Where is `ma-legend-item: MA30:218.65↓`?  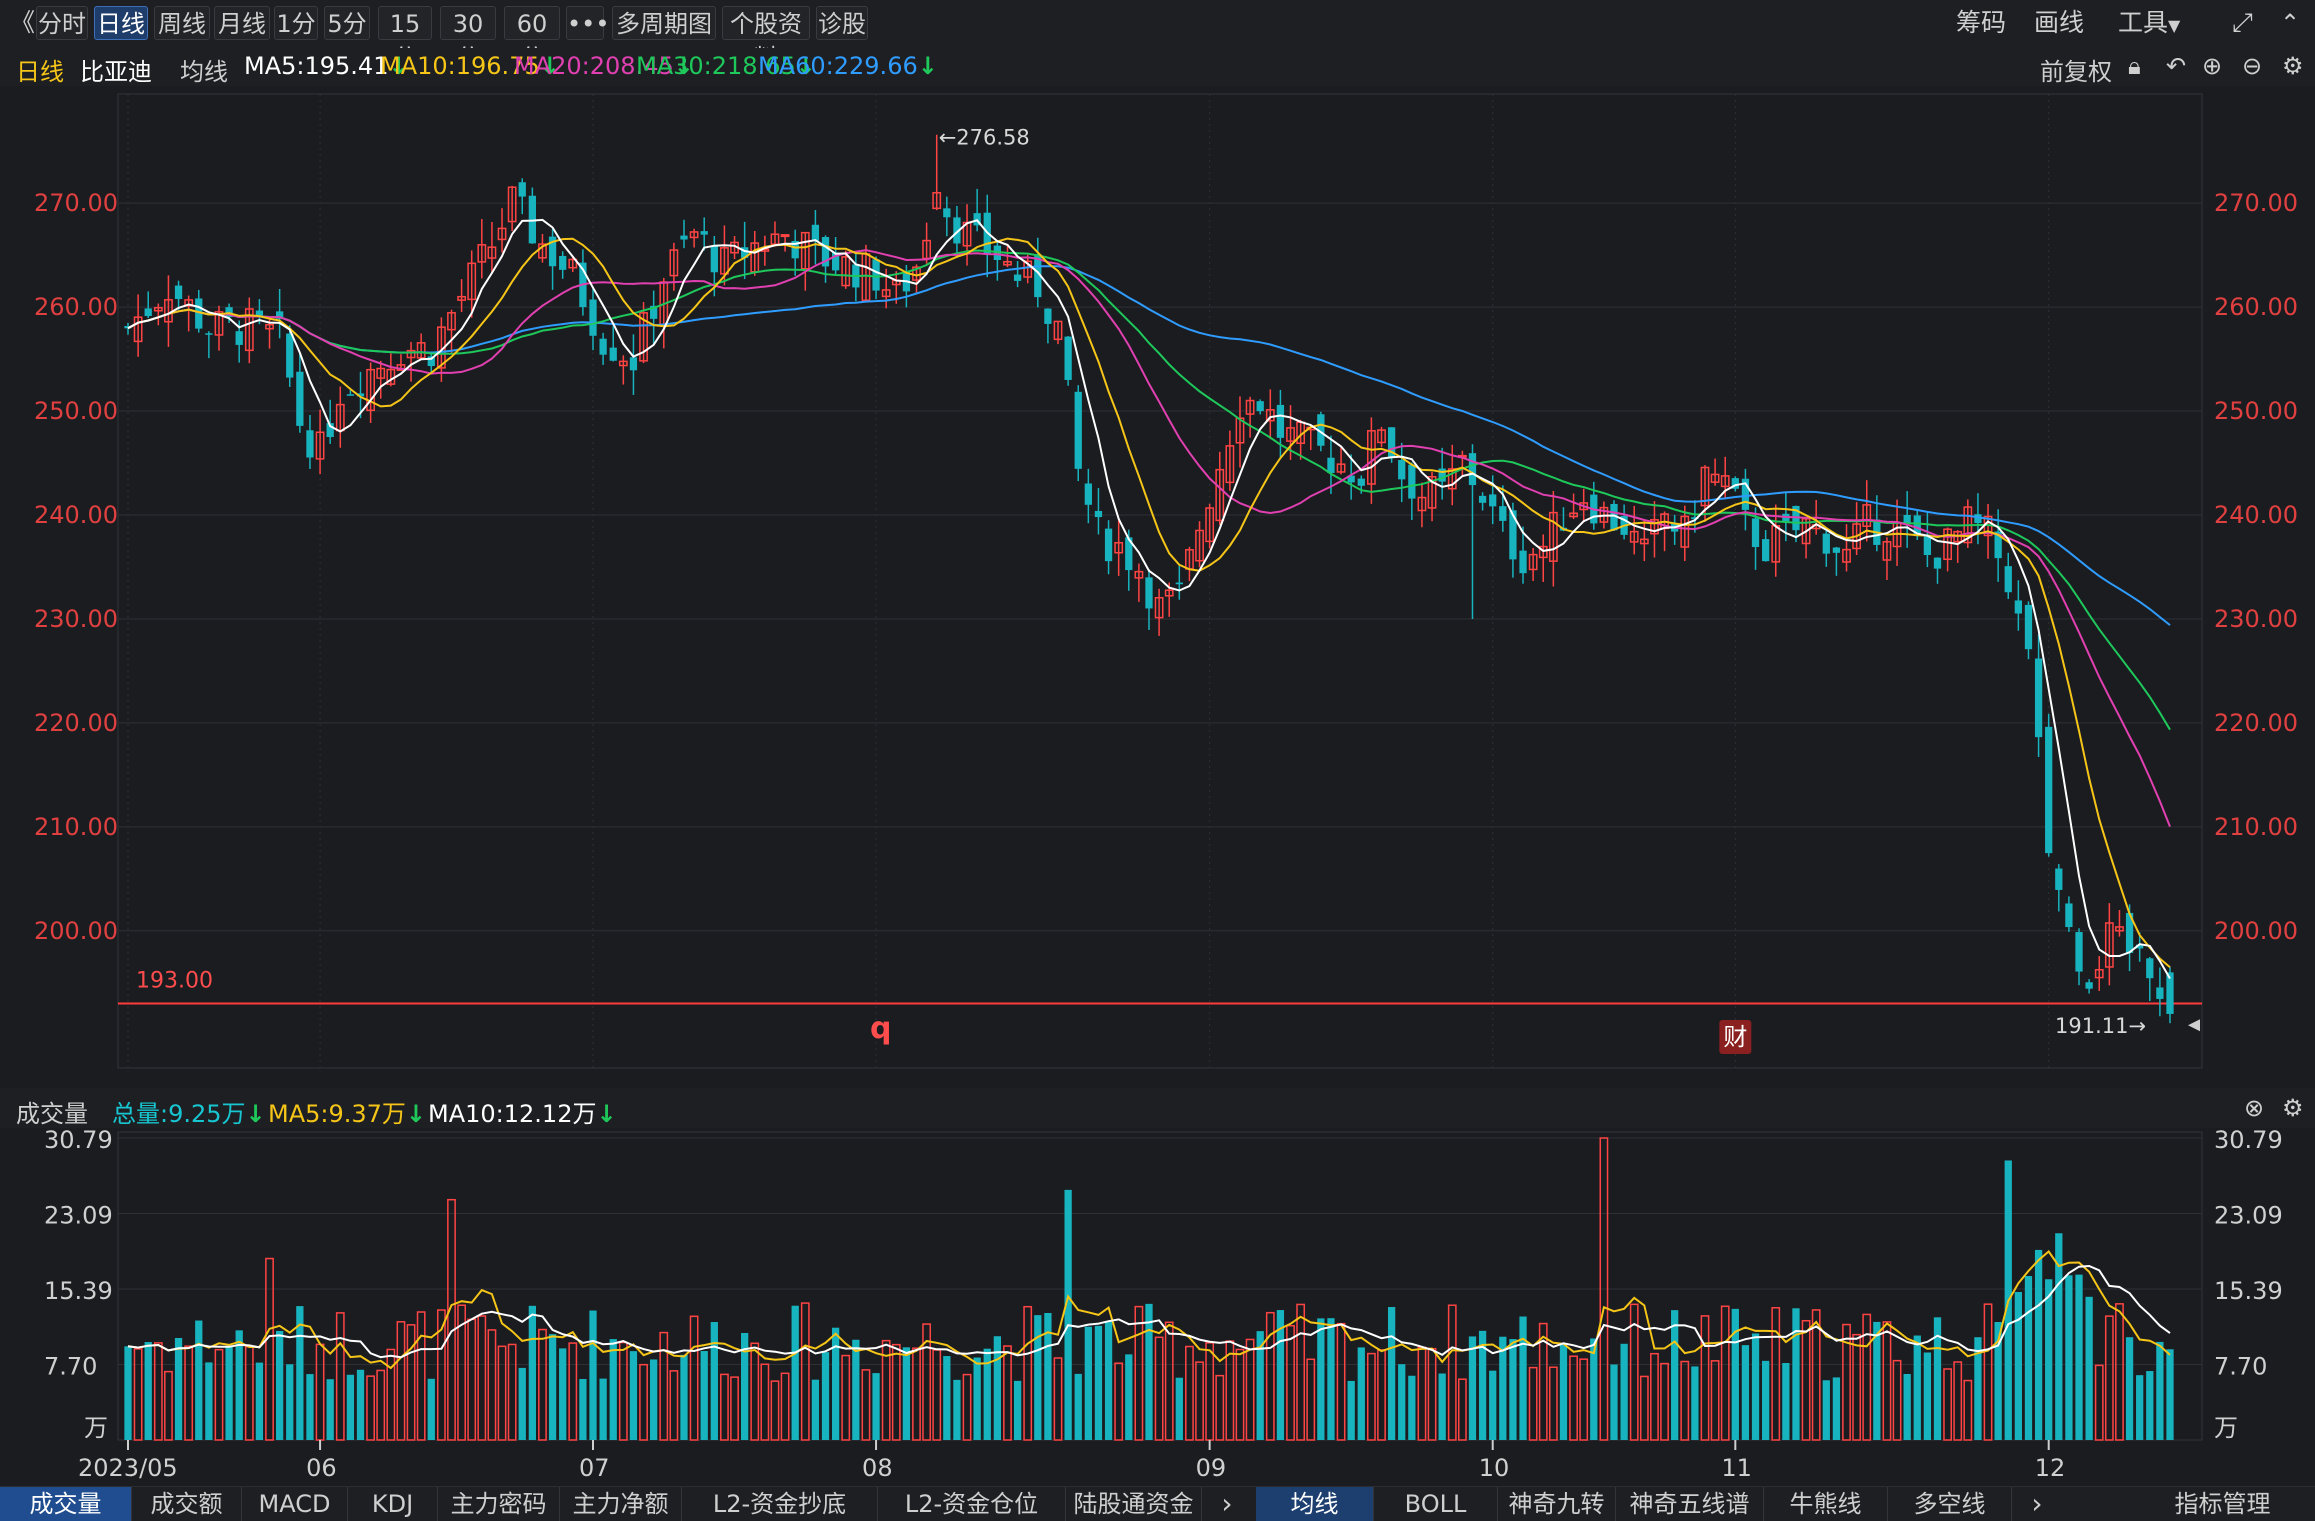
ma-legend-item: MA30:218.65↓ is located at coordinates (726, 66).